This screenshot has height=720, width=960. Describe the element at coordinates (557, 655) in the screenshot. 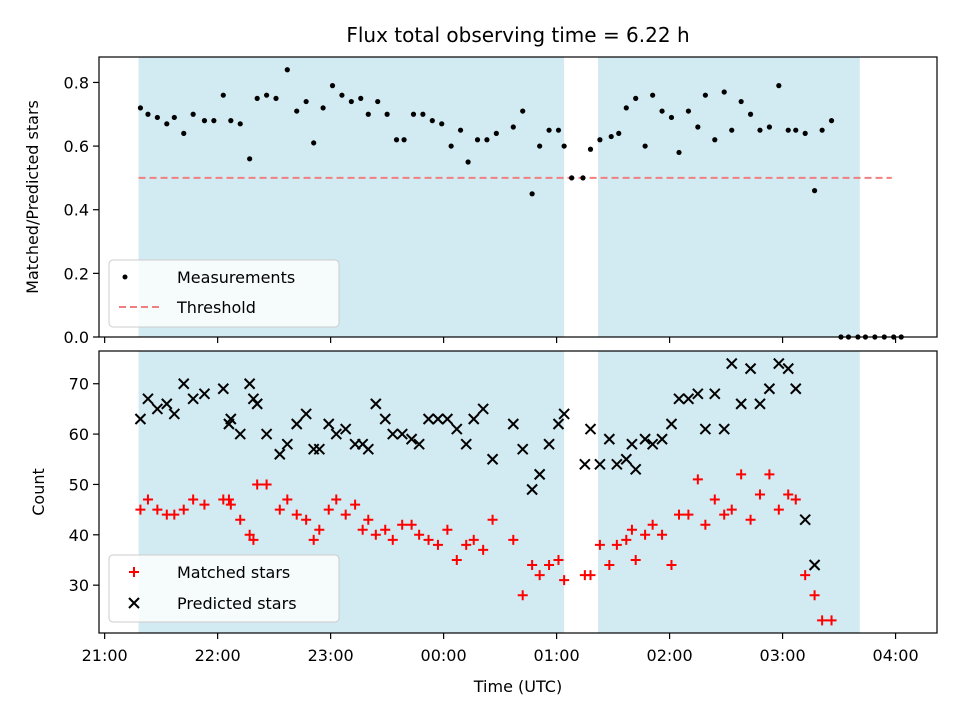

I see `bottom-x-tick-label: 01:00` at that location.